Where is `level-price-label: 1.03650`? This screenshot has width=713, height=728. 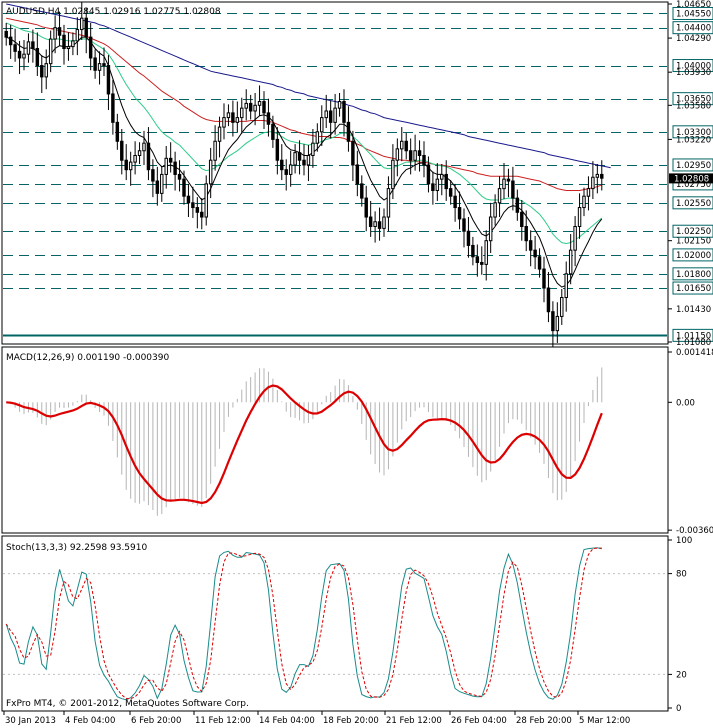 level-price-label: 1.03650 is located at coordinates (693, 100).